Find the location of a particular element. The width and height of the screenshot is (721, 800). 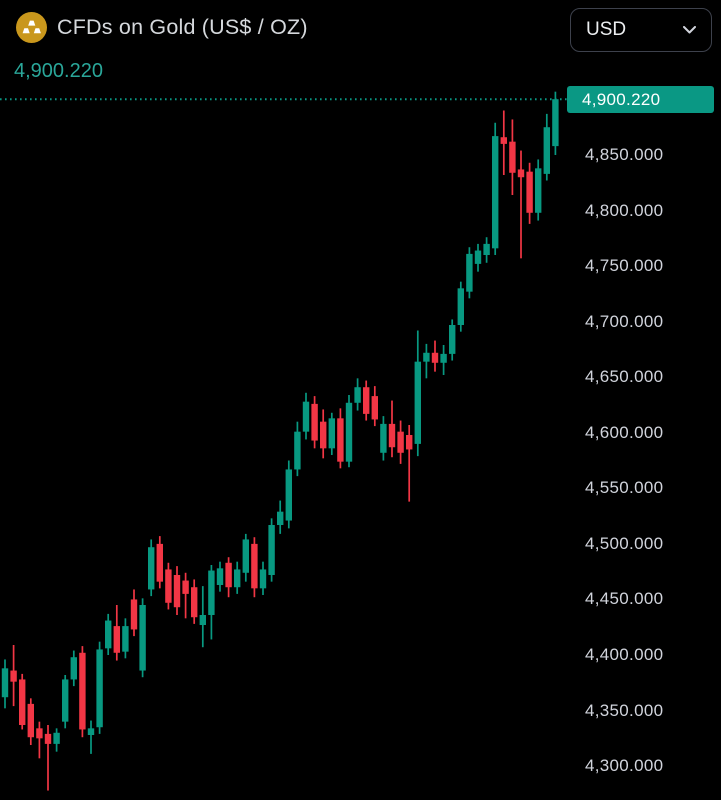

price-axis-label: 4,800.000 is located at coordinates (624, 210).